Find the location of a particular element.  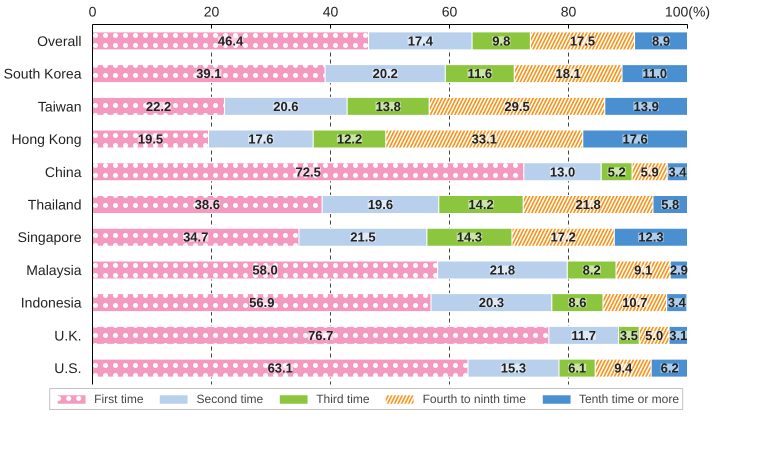

legend-label: Third time is located at coordinates (343, 399).